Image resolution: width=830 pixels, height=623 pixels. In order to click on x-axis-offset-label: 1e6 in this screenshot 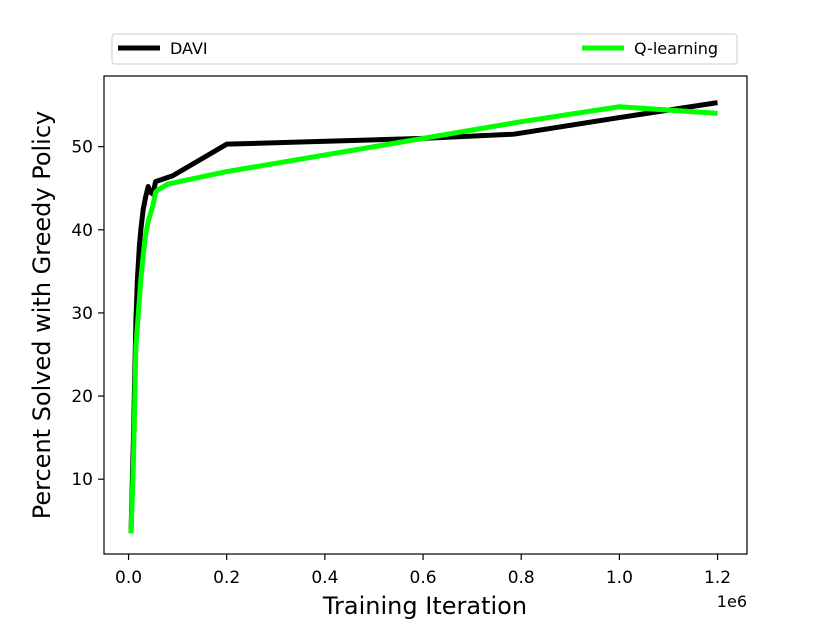, I will do `click(732, 601)`.